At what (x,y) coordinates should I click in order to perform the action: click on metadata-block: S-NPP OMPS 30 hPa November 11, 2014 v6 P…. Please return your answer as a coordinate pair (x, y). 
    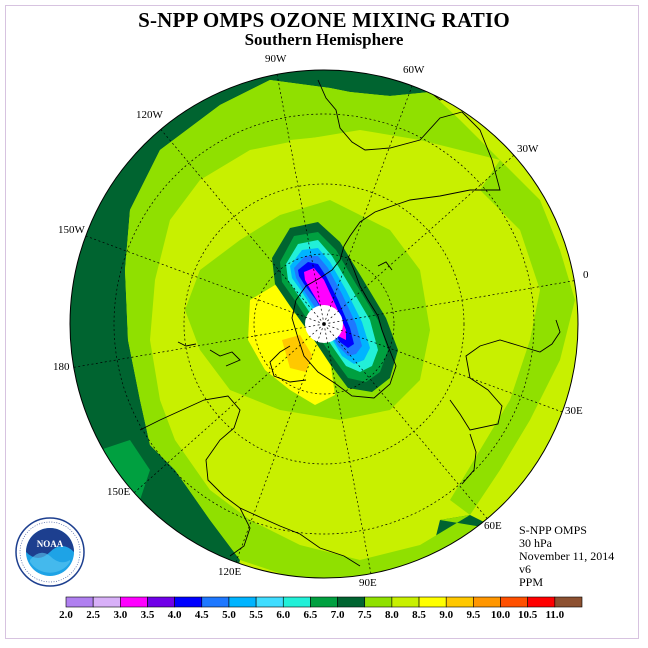
    Looking at the image, I should click on (566, 556).